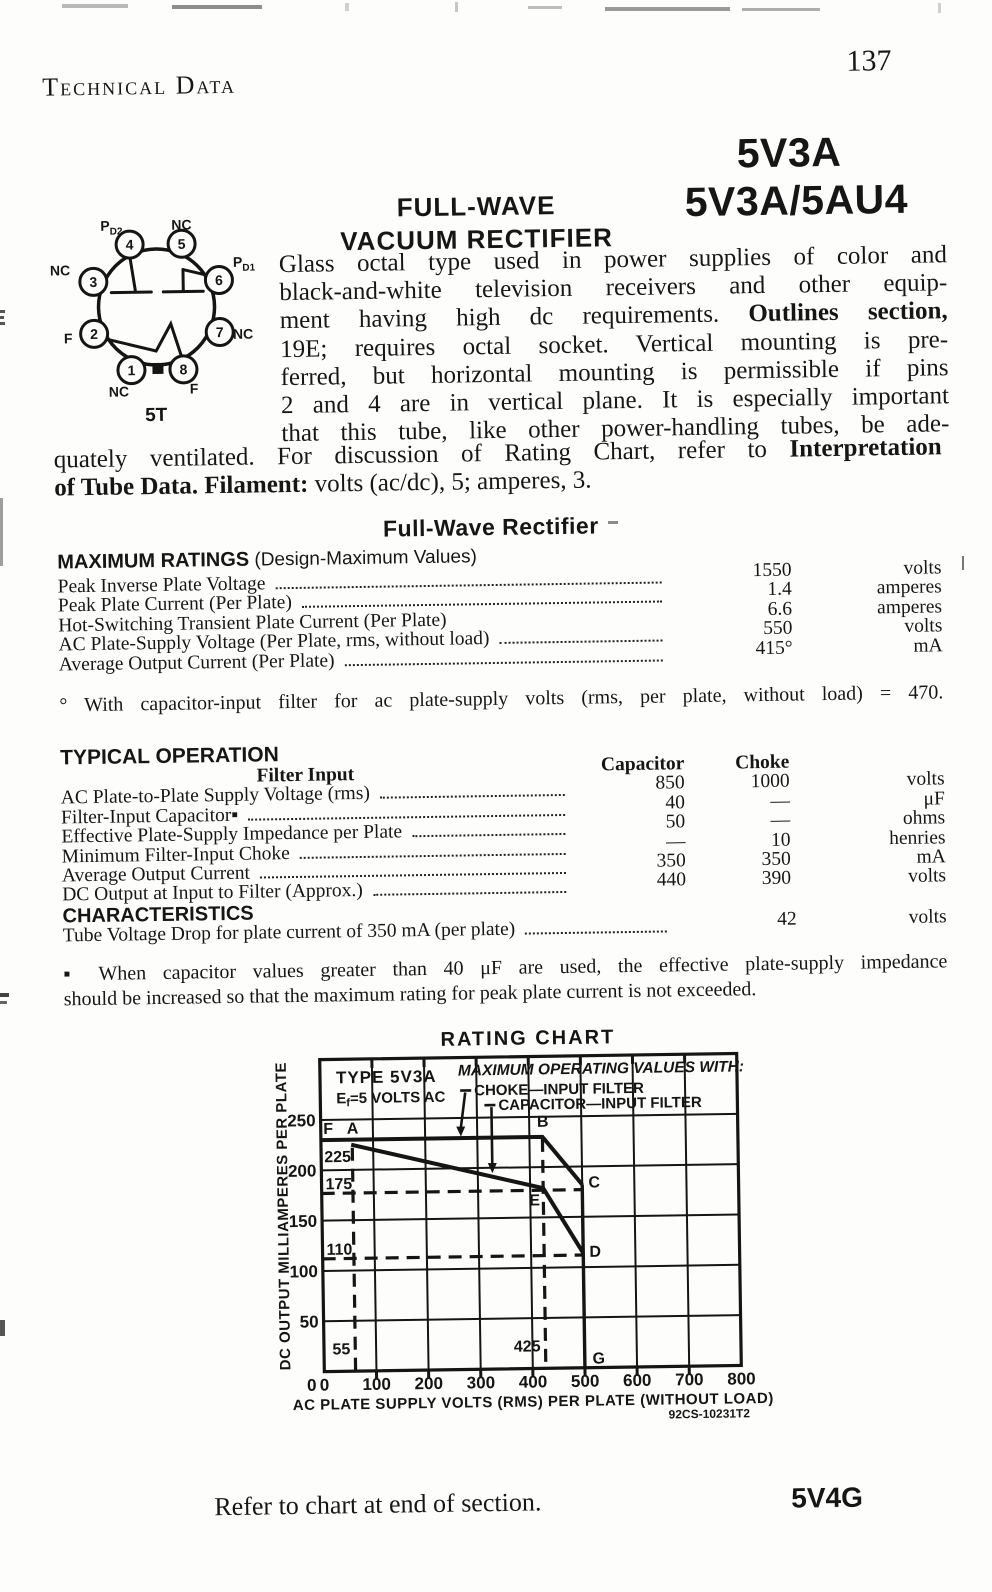  I want to click on footer-note: Refer to chart at end of section., so click(378, 1504).